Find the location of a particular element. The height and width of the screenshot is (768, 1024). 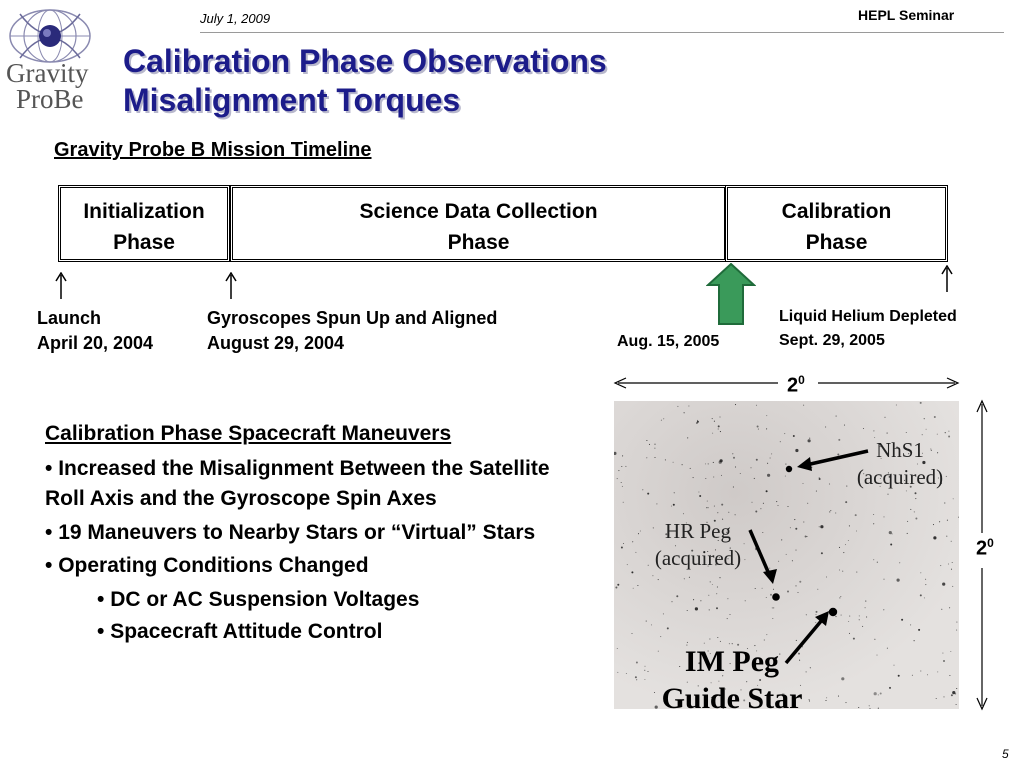

event-date: August 29, 2004 is located at coordinates (276, 343).